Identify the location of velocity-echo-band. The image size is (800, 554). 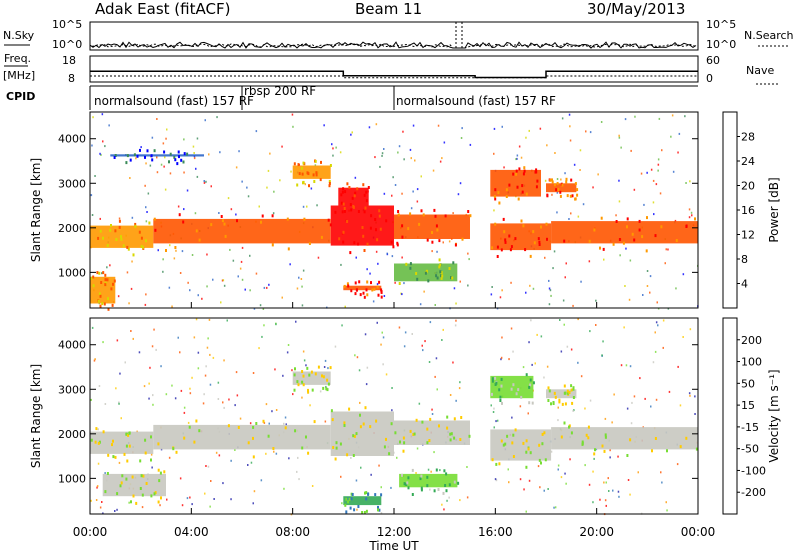
(561, 394).